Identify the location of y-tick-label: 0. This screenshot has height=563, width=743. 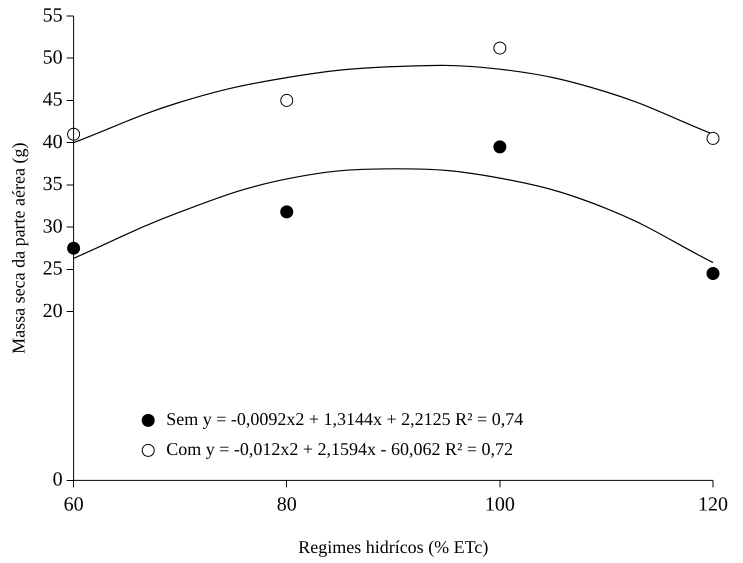
(57, 479).